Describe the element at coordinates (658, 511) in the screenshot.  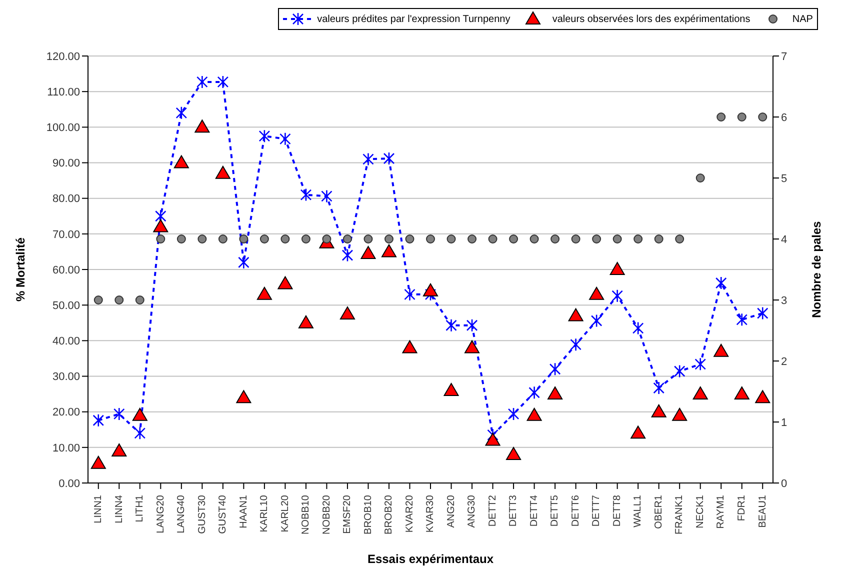
I see `x-tick-label: OBER1` at that location.